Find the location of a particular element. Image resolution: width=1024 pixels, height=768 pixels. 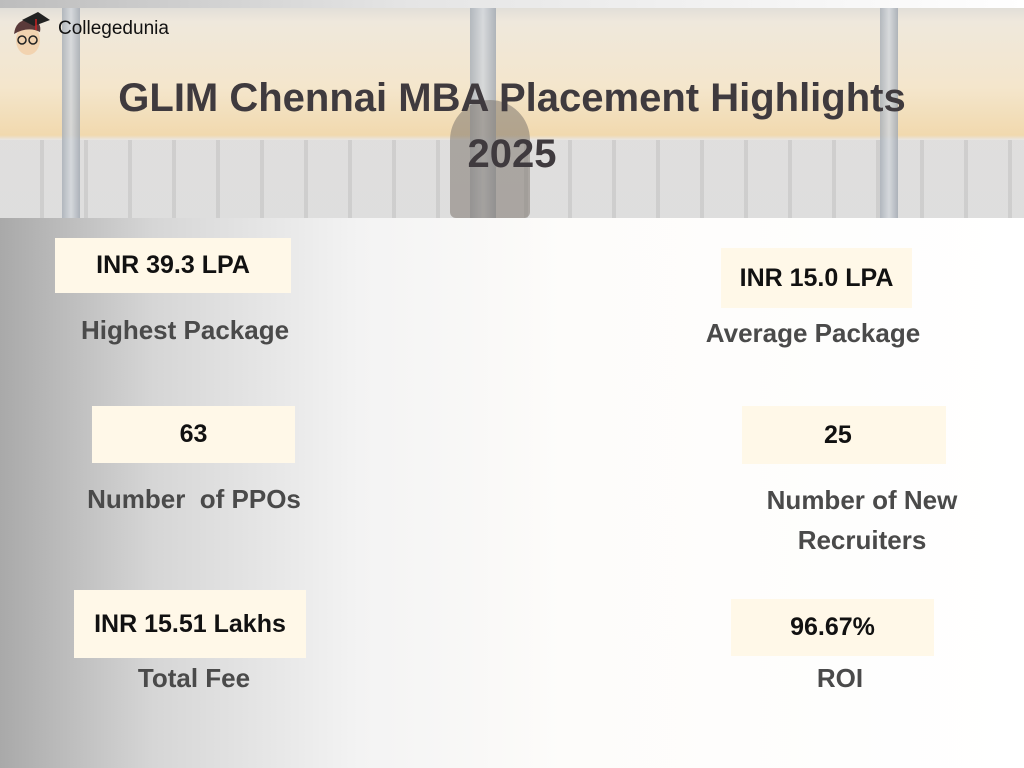

collegedunia-logo: Collegedunia is located at coordinates (88, 34).